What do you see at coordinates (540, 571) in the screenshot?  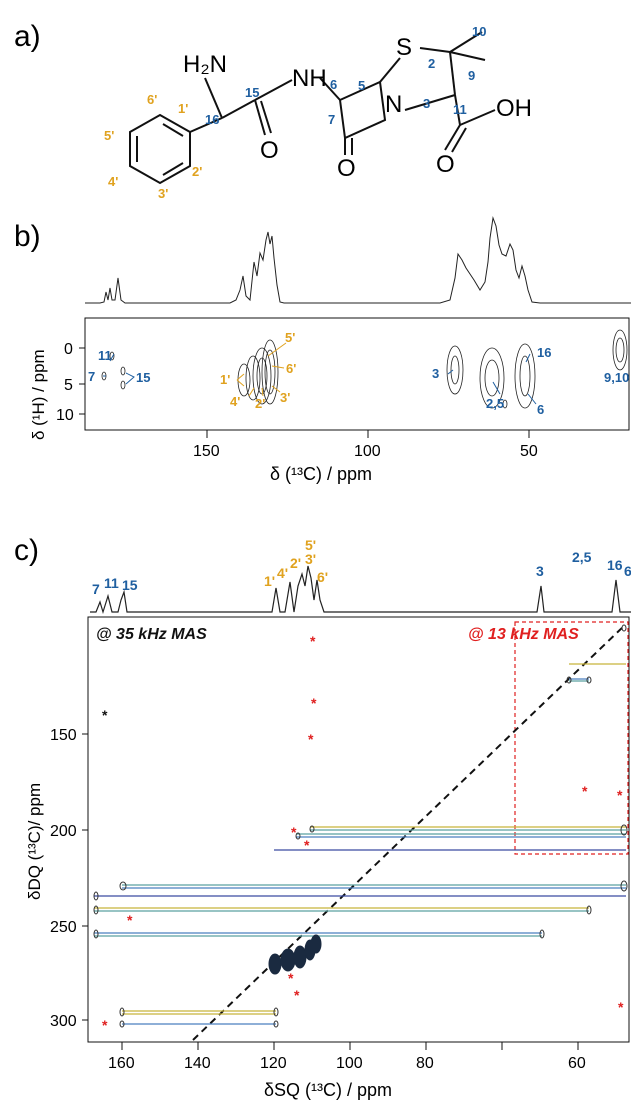 I see `peak-label: 3` at bounding box center [540, 571].